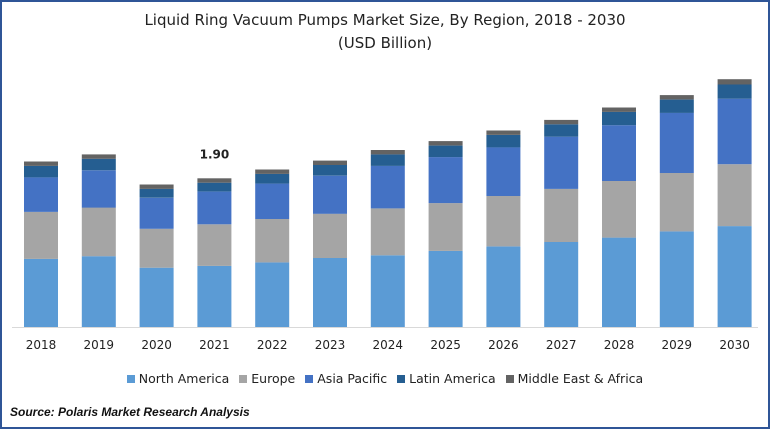 The image size is (770, 429). I want to click on legend-label: Middle East & Africa, so click(580, 378).